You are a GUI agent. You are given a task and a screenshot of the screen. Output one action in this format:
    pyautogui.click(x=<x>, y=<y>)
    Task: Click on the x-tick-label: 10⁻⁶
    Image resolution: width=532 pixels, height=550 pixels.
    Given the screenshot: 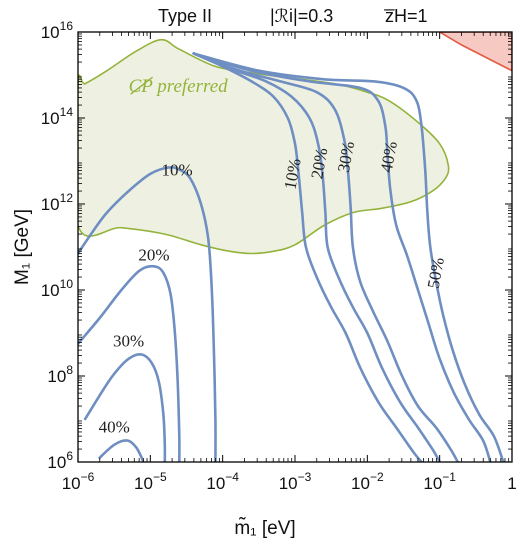 What is the action you would take?
    pyautogui.click(x=78, y=481)
    